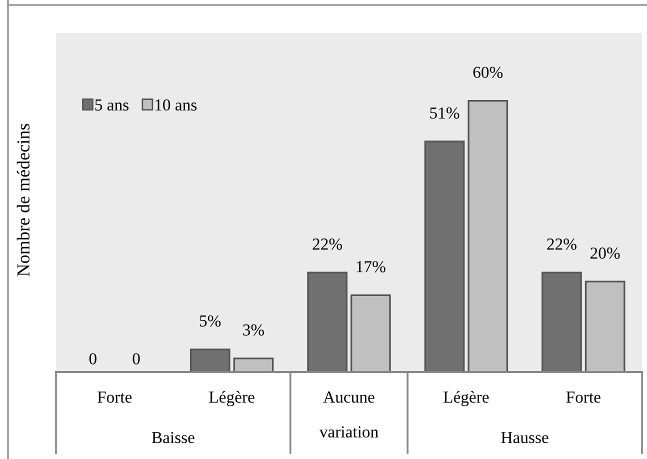 The height and width of the screenshot is (459, 647). What do you see at coordinates (111, 105) in the screenshot?
I see `legend-label: 5 ans` at bounding box center [111, 105].